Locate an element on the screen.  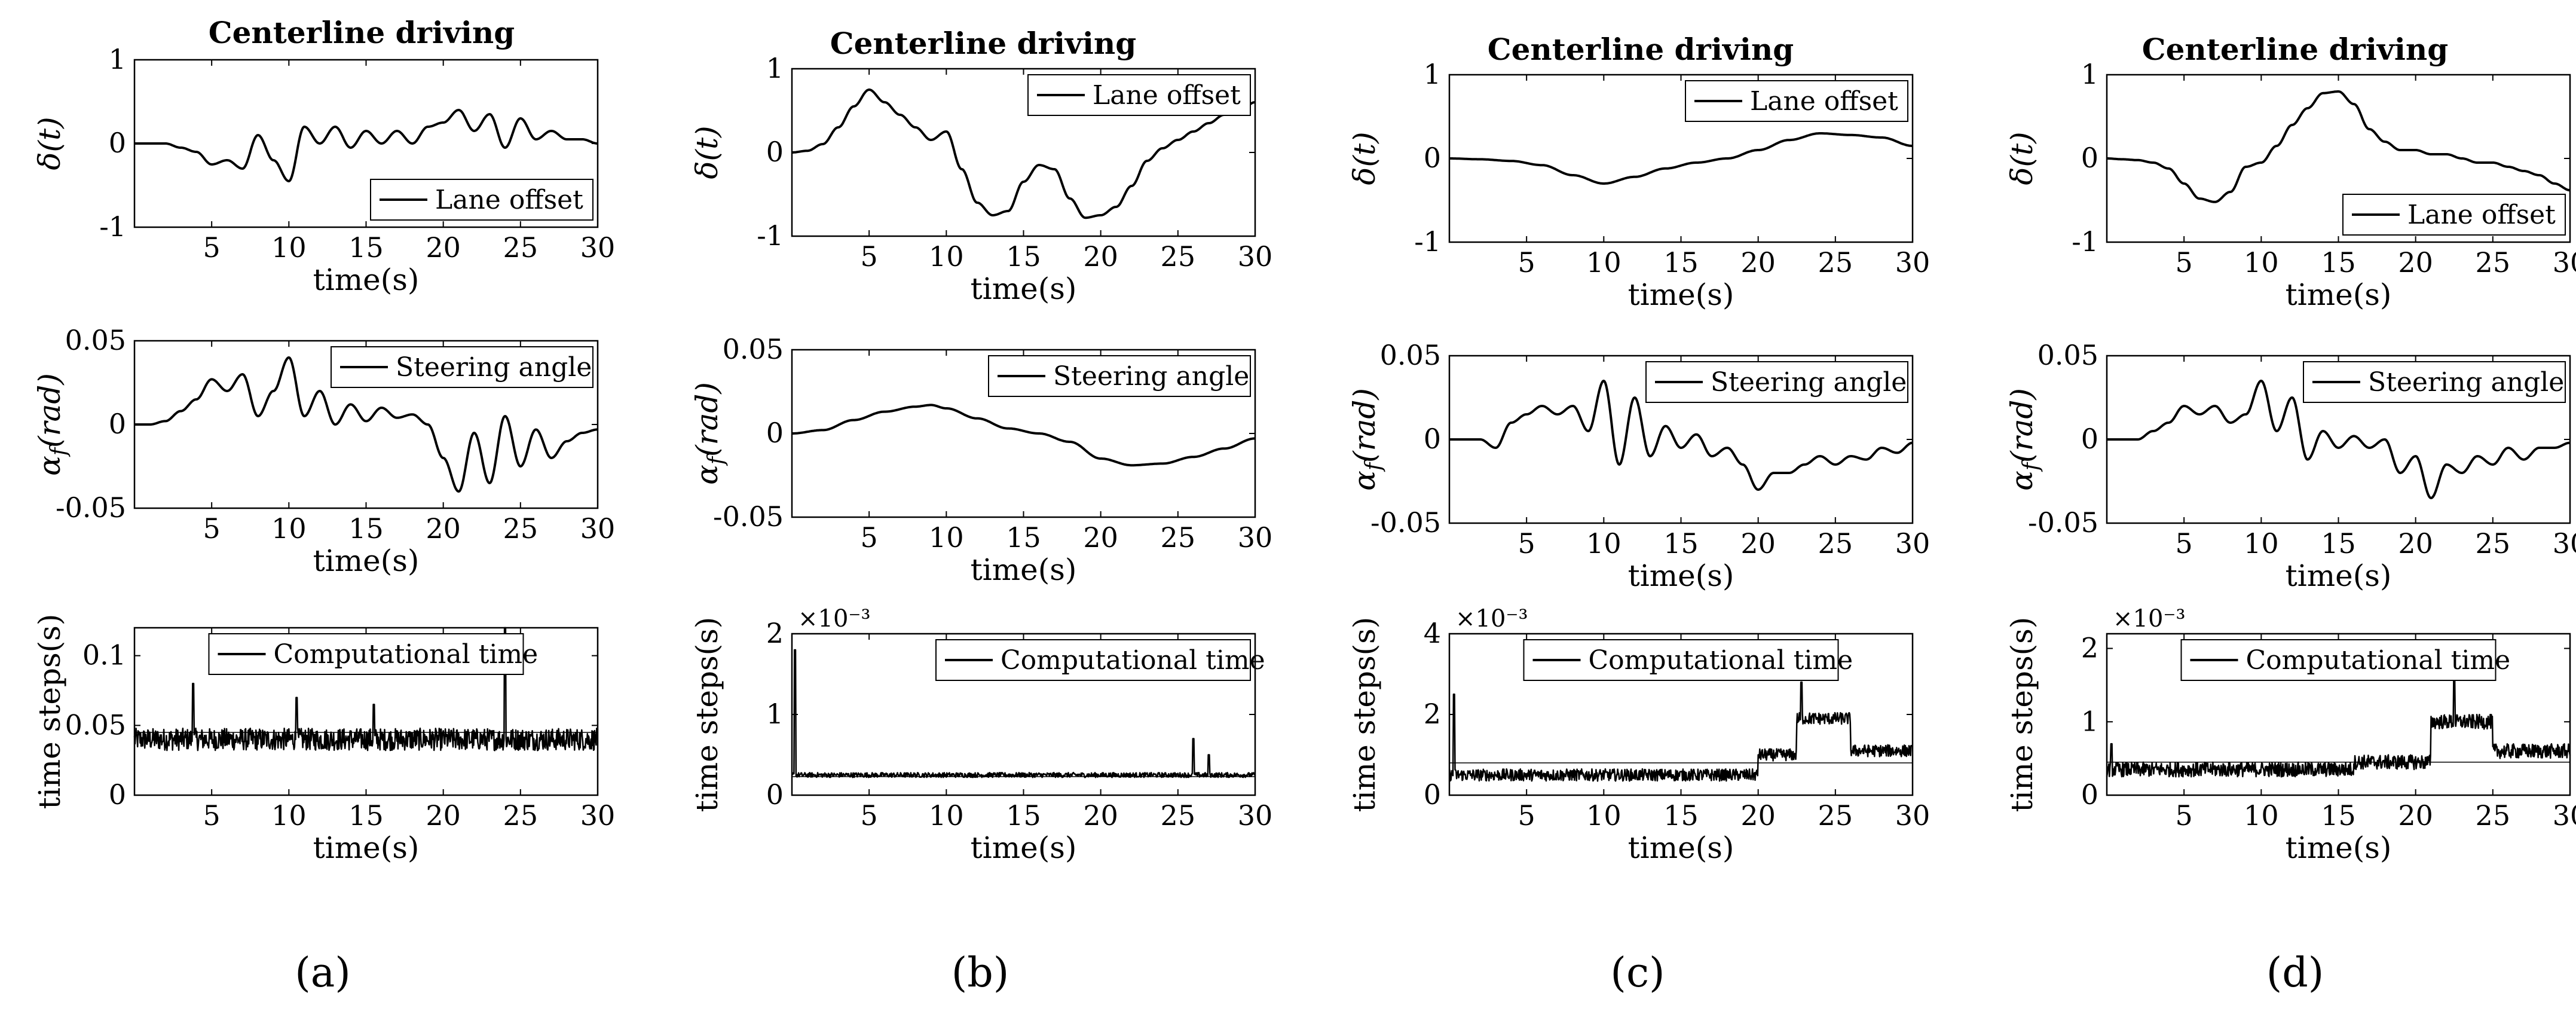
legend-label: Steering angle is located at coordinates (1809, 382).